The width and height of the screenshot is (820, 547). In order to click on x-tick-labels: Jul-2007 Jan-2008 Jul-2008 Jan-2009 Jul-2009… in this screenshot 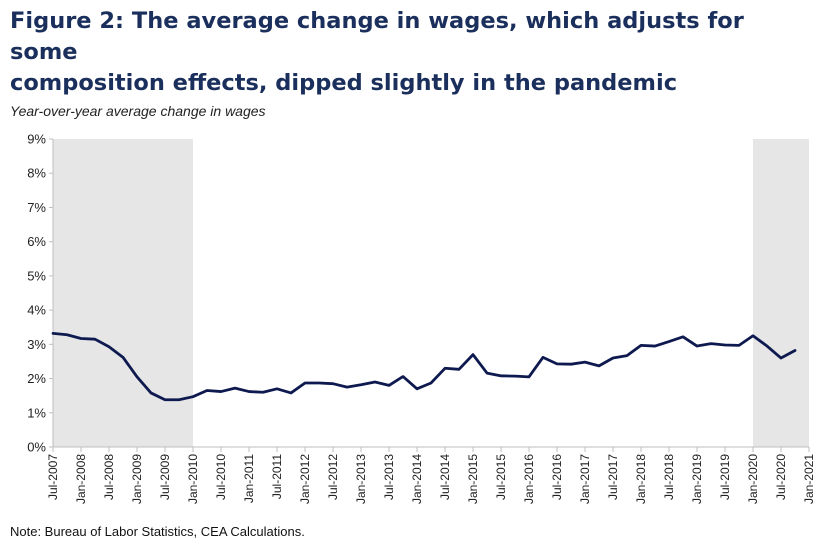, I will do `click(431, 479)`.